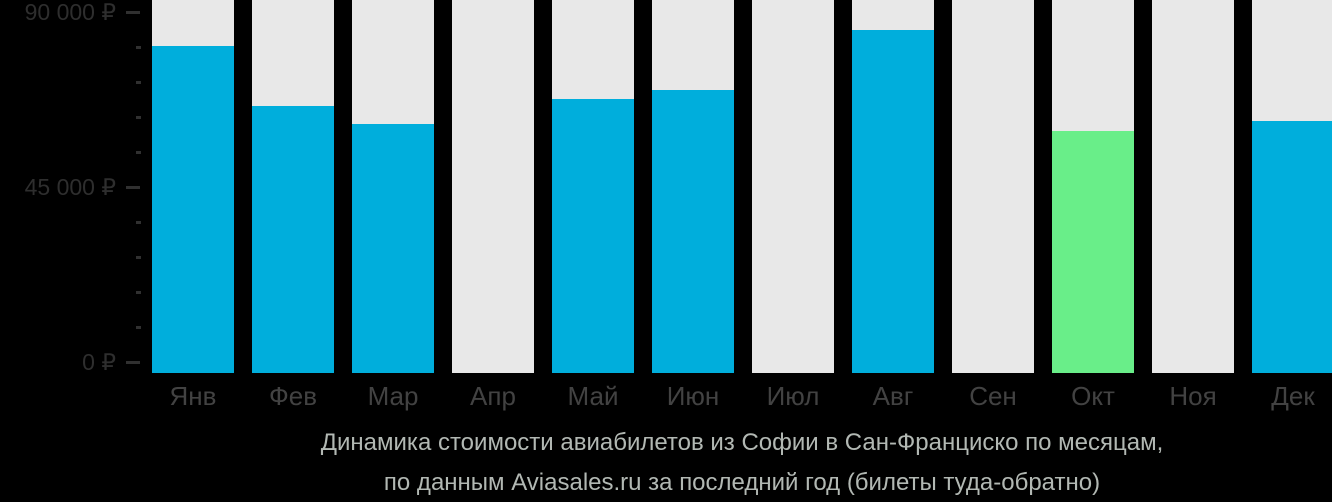 The width and height of the screenshot is (1332, 502). I want to click on month-label-7: Июл, so click(793, 396).